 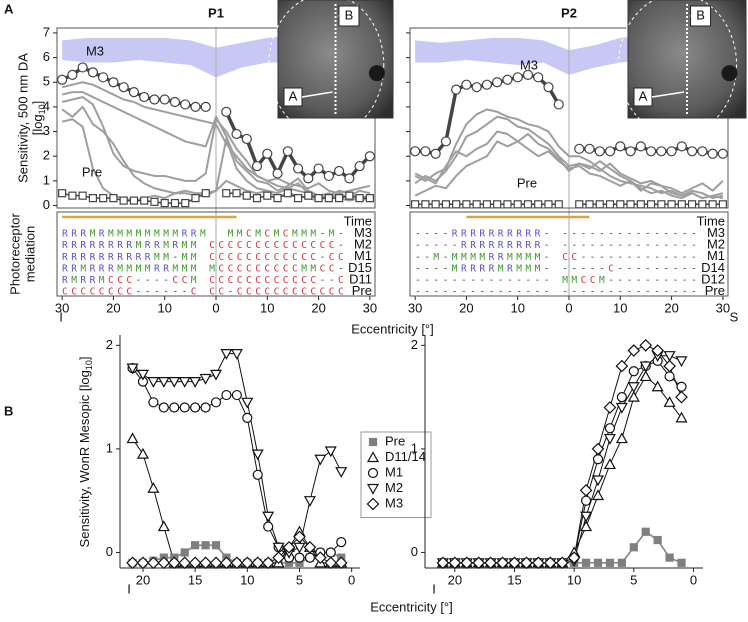 What do you see at coordinates (394, 502) in the screenshot?
I see `legend-label: M3` at bounding box center [394, 502].